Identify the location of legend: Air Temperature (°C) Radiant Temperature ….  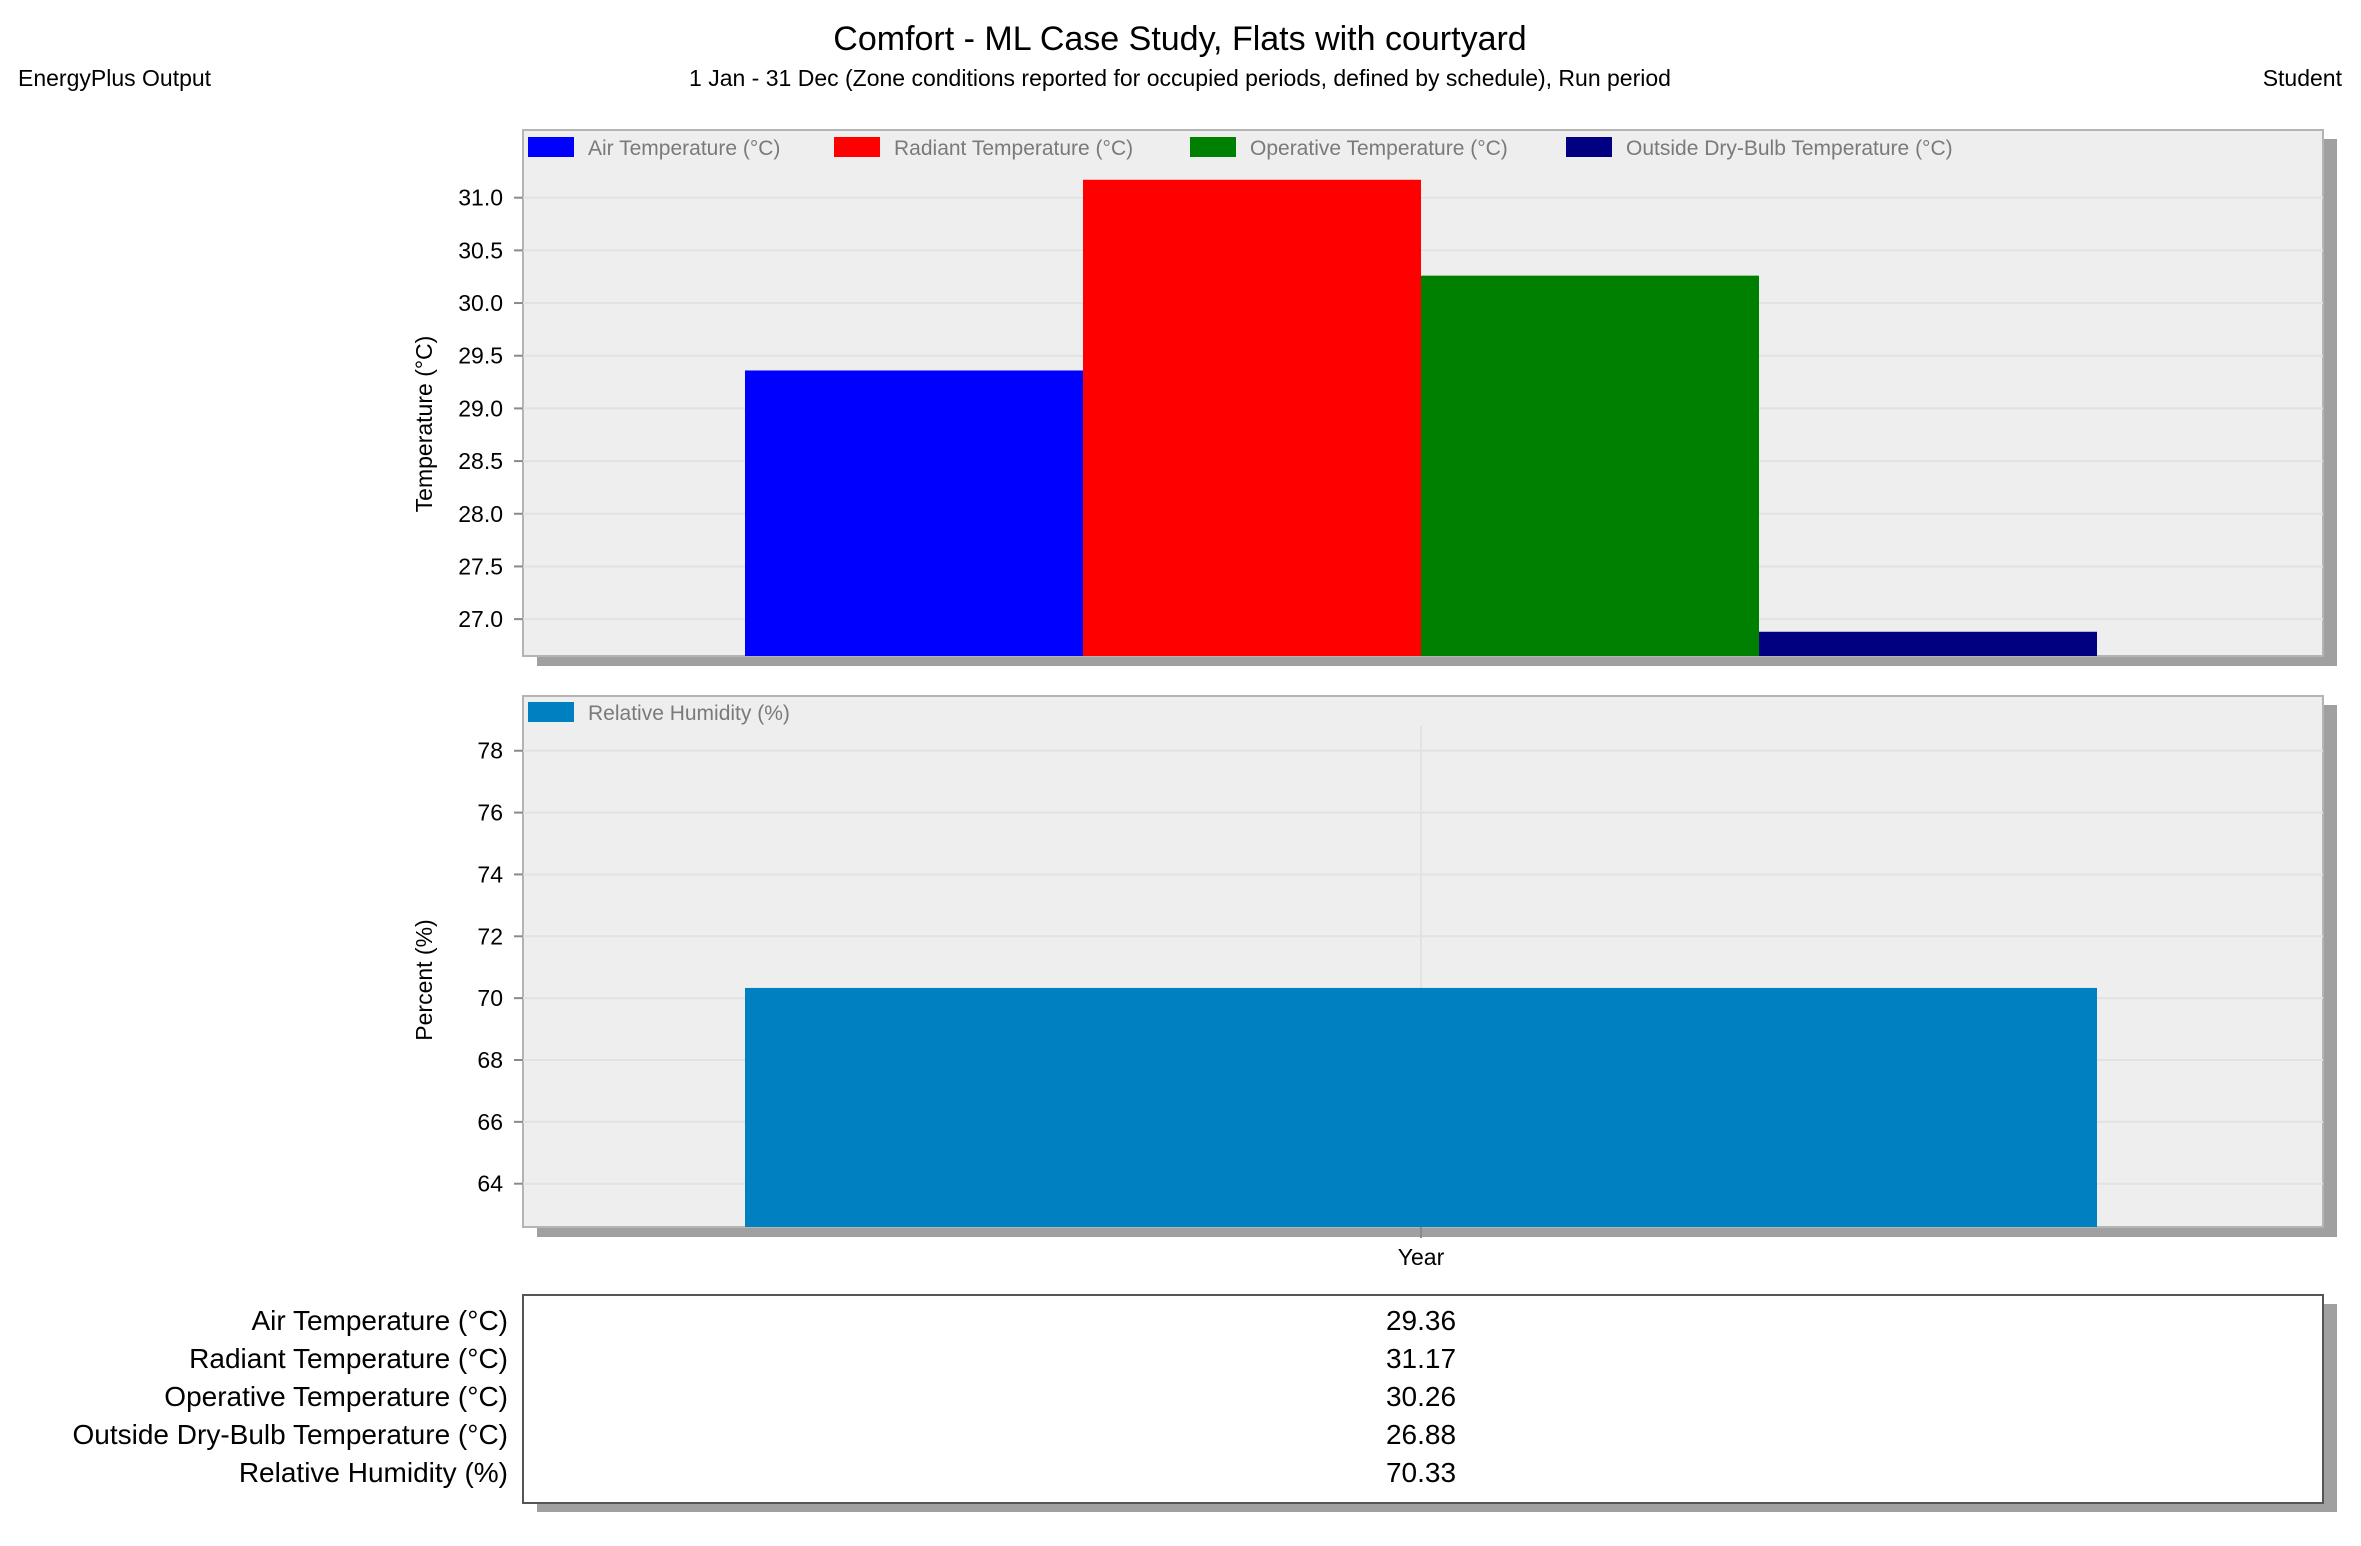
(1240, 148).